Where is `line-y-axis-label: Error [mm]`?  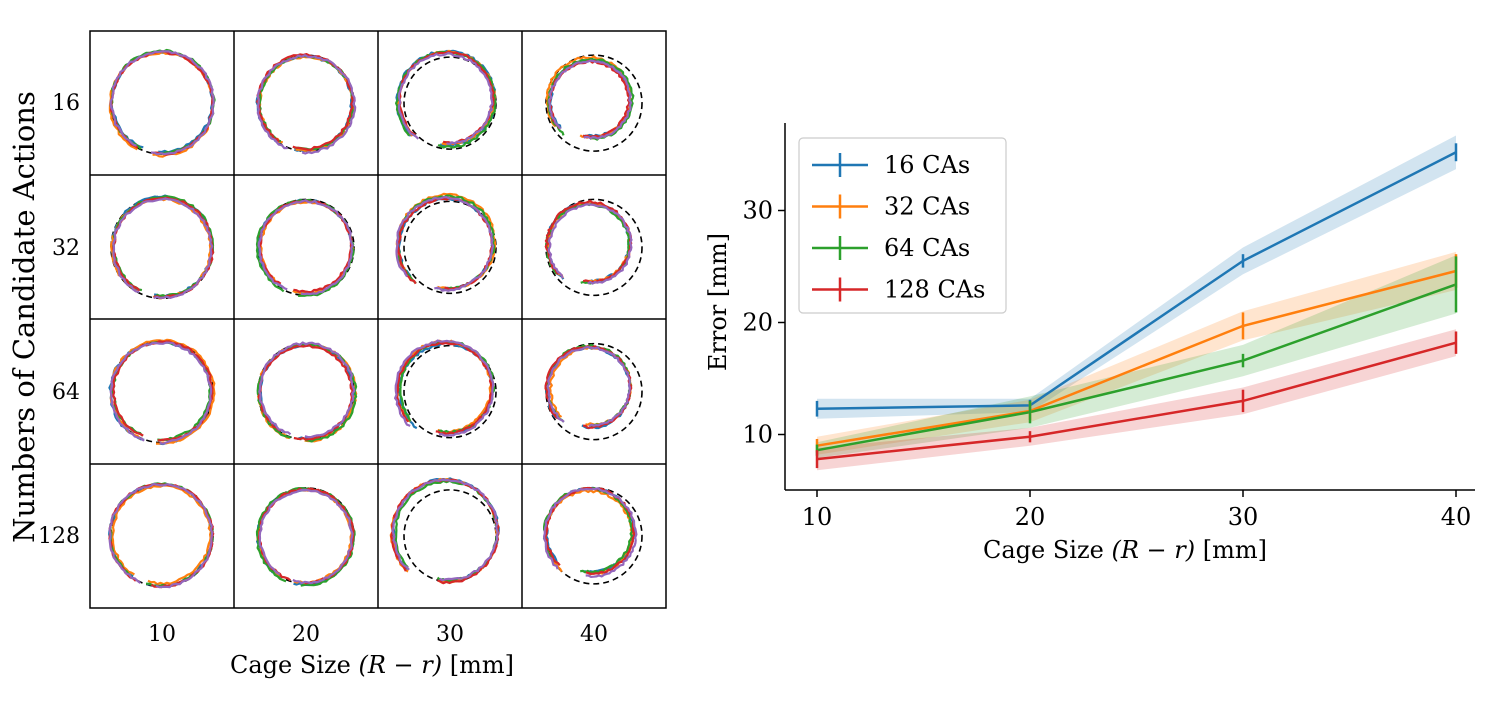
line-y-axis-label: Error [mm] is located at coordinates (718, 302).